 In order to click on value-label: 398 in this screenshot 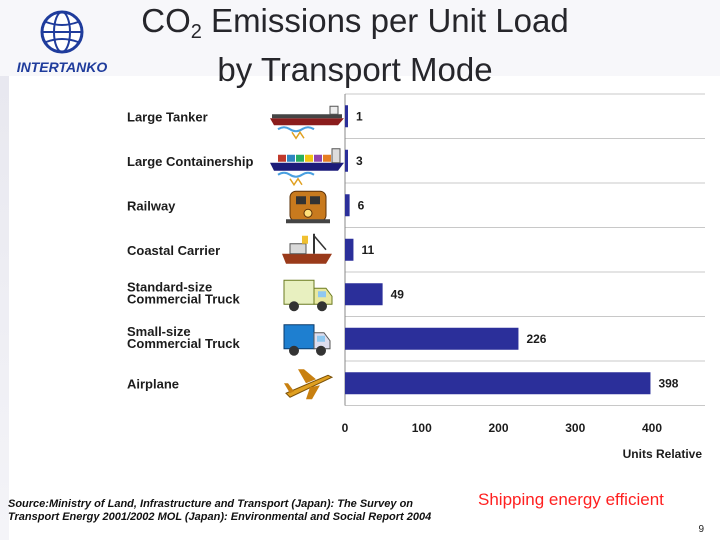, I will do `click(668, 383)`.